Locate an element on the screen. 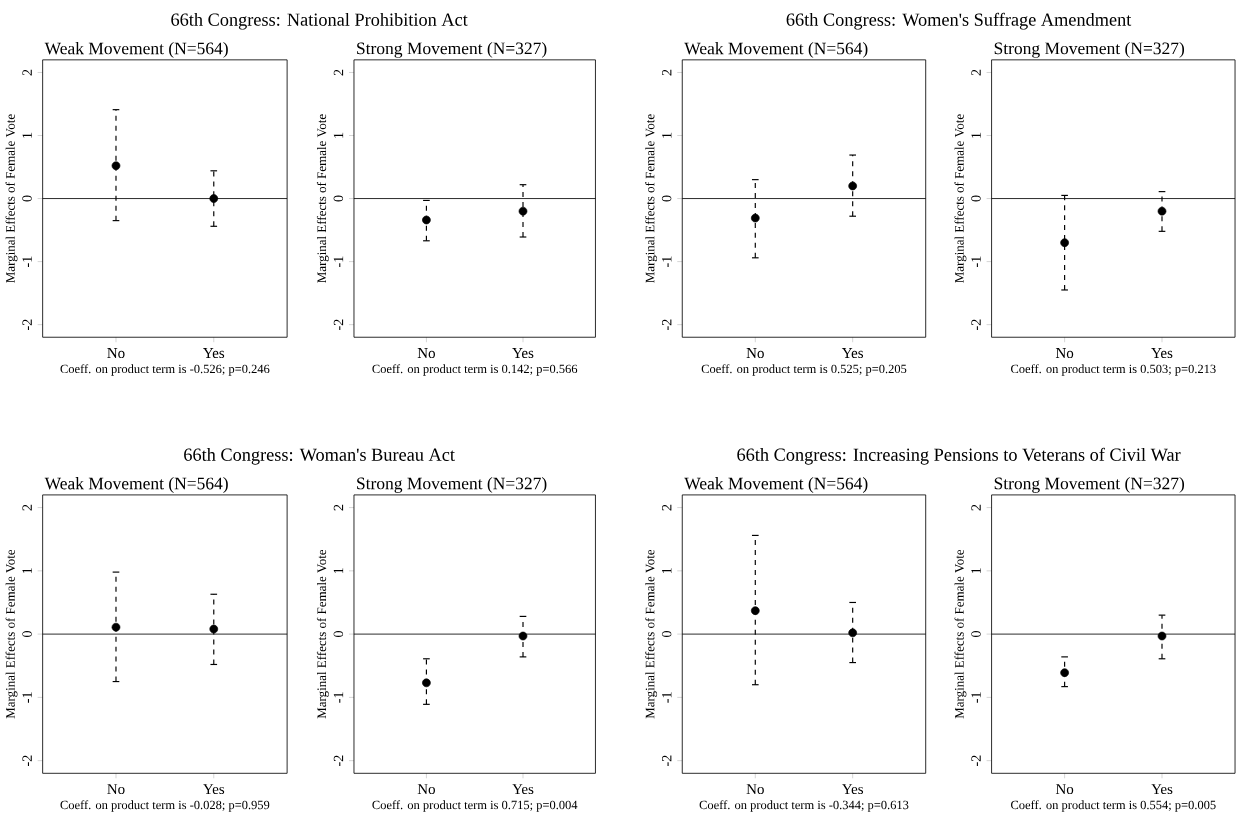 Image resolution: width=1251 pixels, height=818 pixels. text: Coeff. on product term is 0.142; p=0.566 is located at coordinates (475, 370).